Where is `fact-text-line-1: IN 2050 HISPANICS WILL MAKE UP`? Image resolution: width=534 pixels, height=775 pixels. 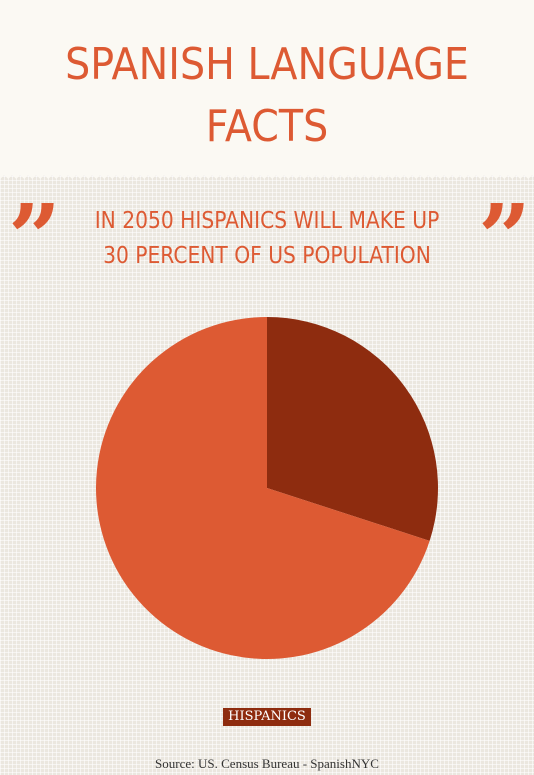
fact-text-line-1: IN 2050 HISPANICS WILL MAKE UP is located at coordinates (267, 221).